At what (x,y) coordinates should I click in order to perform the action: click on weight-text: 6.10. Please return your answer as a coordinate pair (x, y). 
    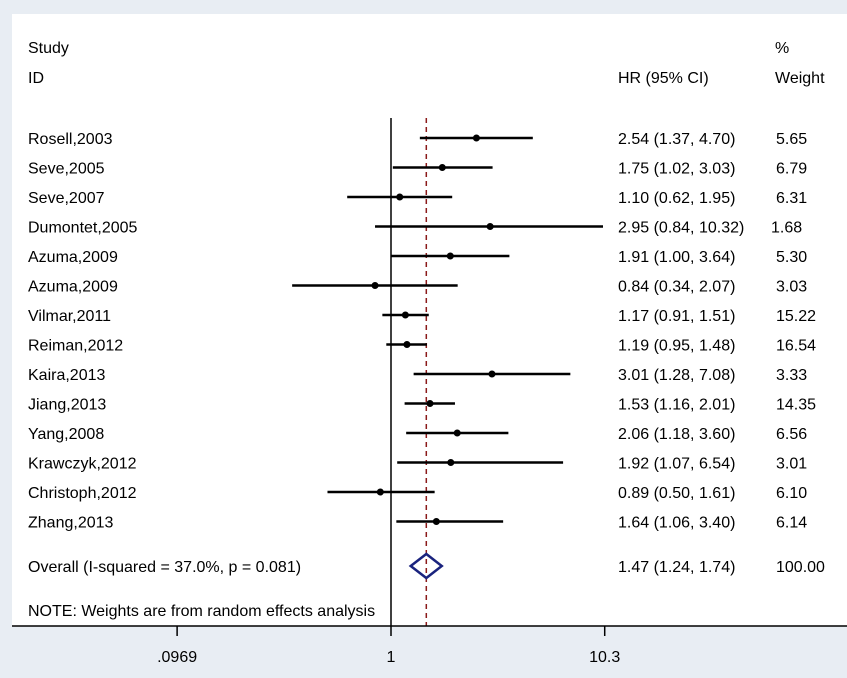
    Looking at the image, I should click on (791, 493).